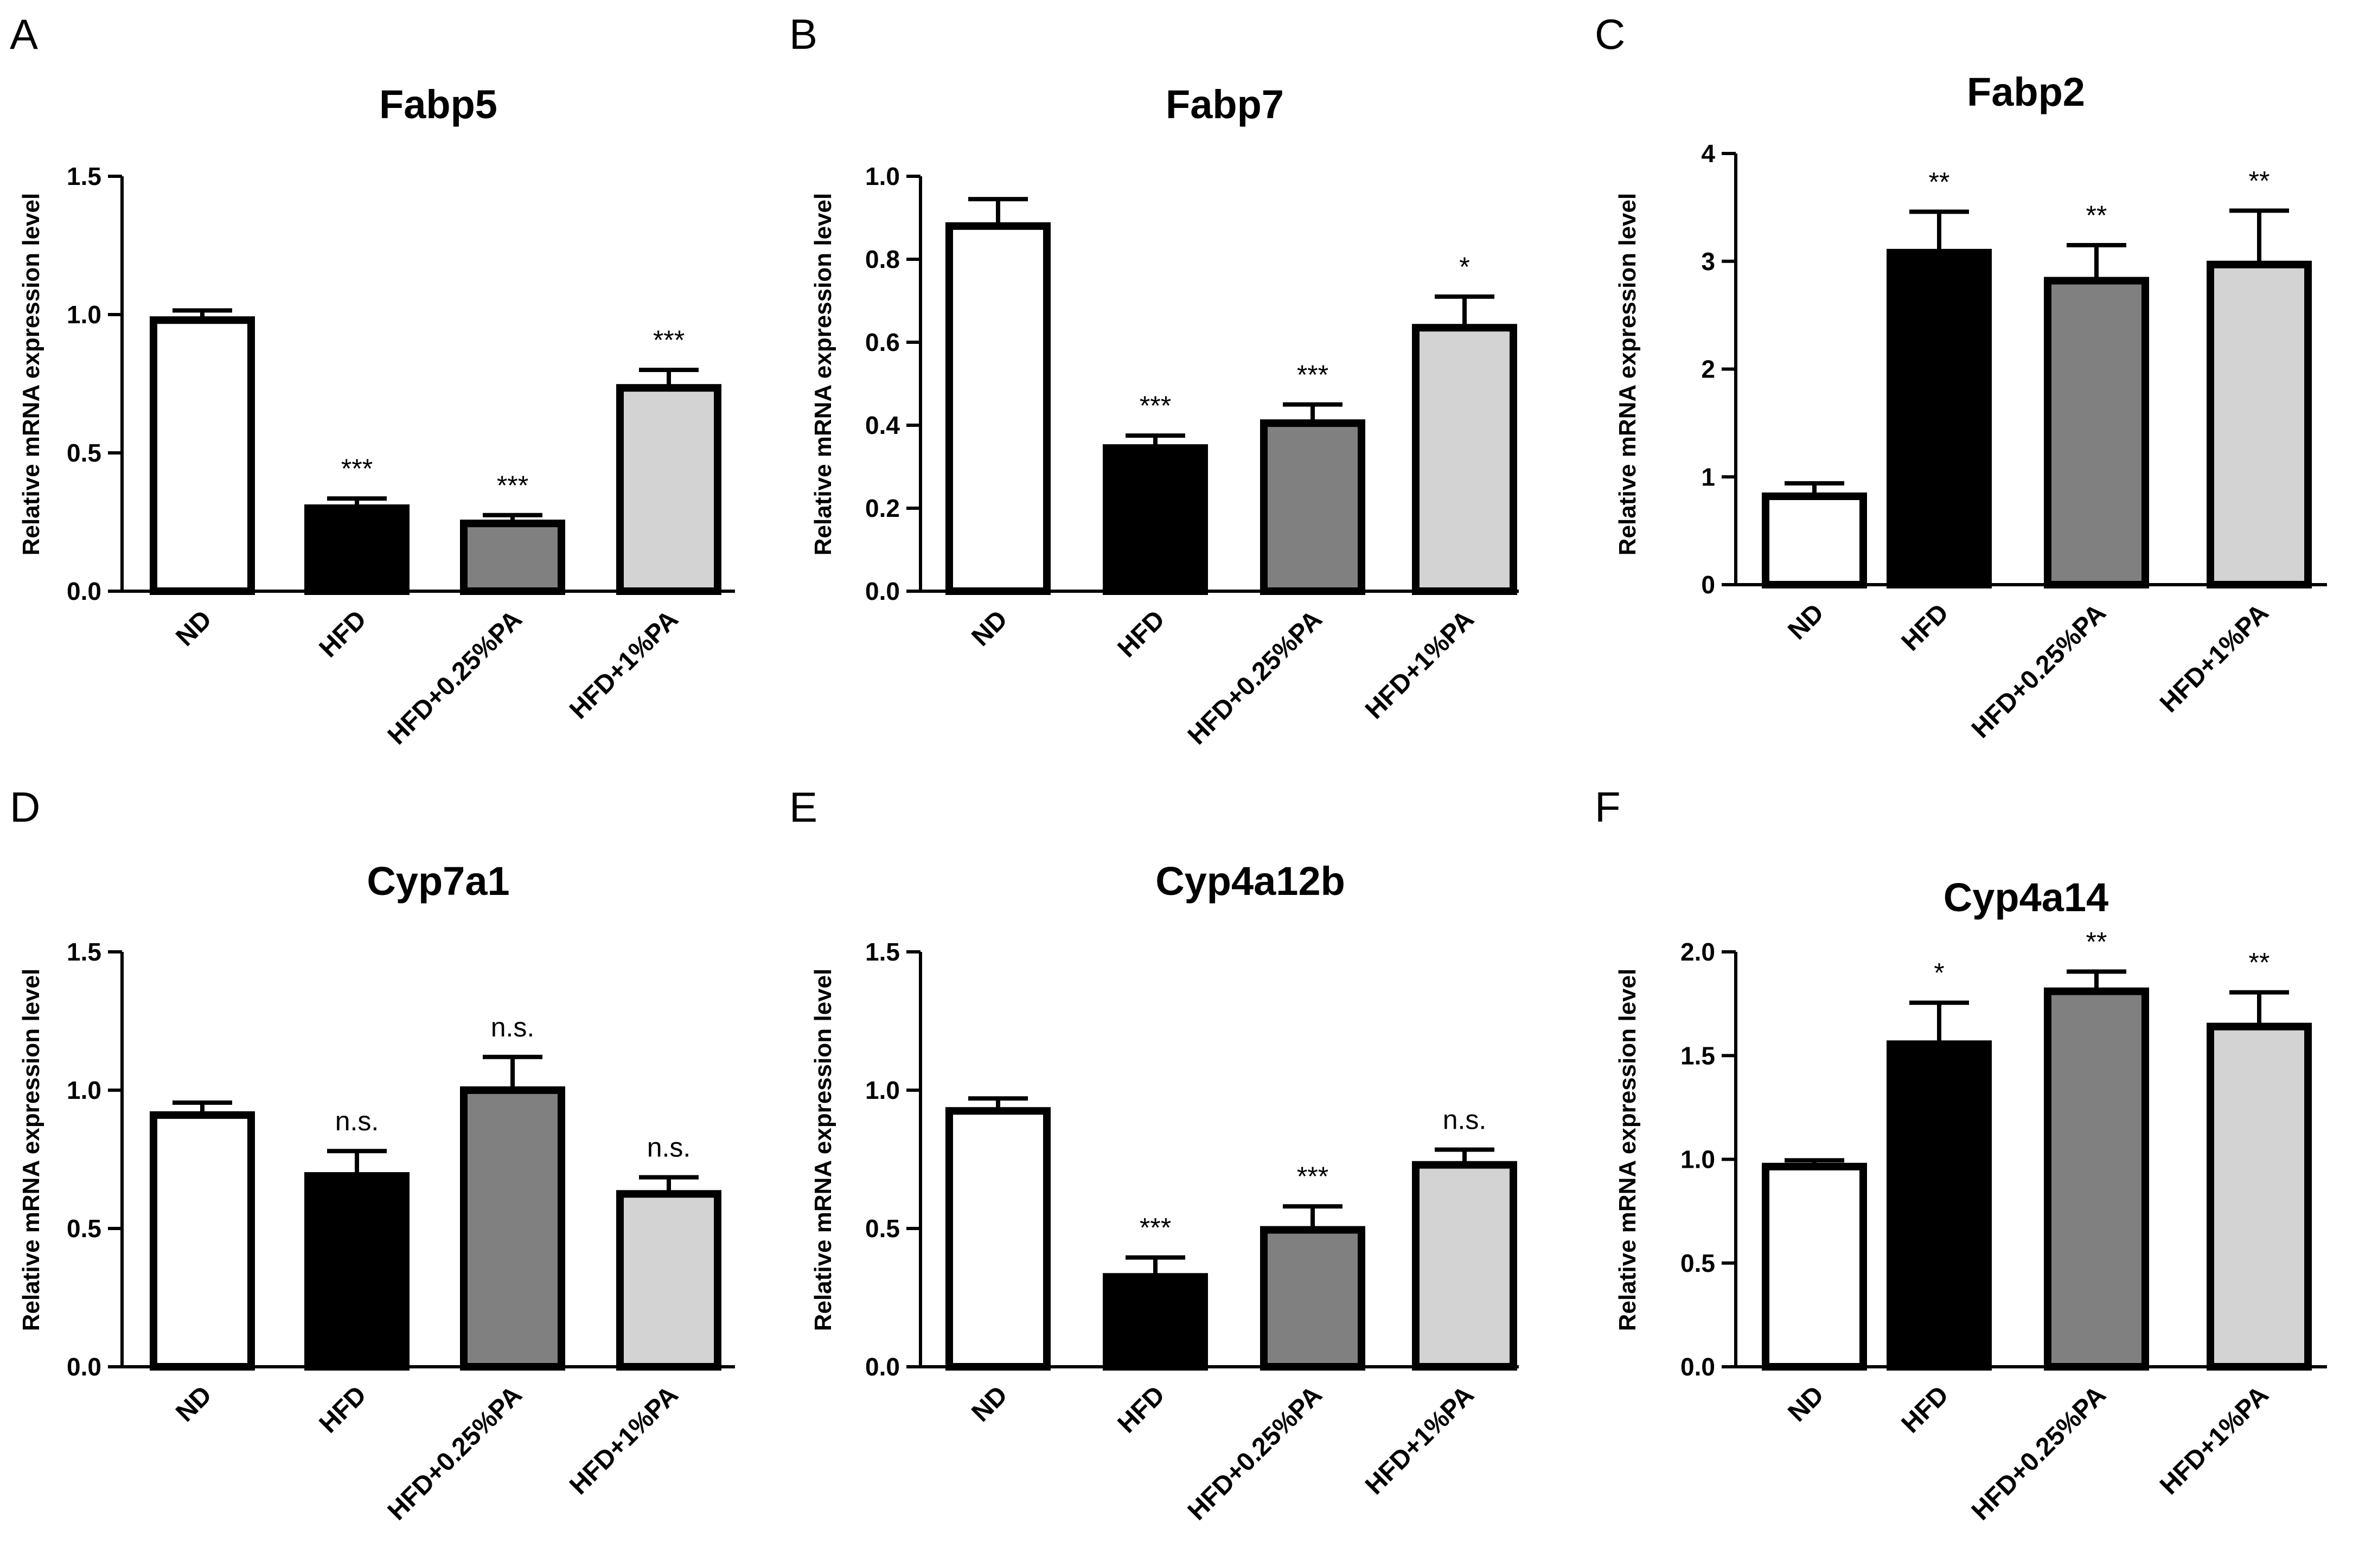  What do you see at coordinates (1708, 261) in the screenshot?
I see `y-tick-label: 3` at bounding box center [1708, 261].